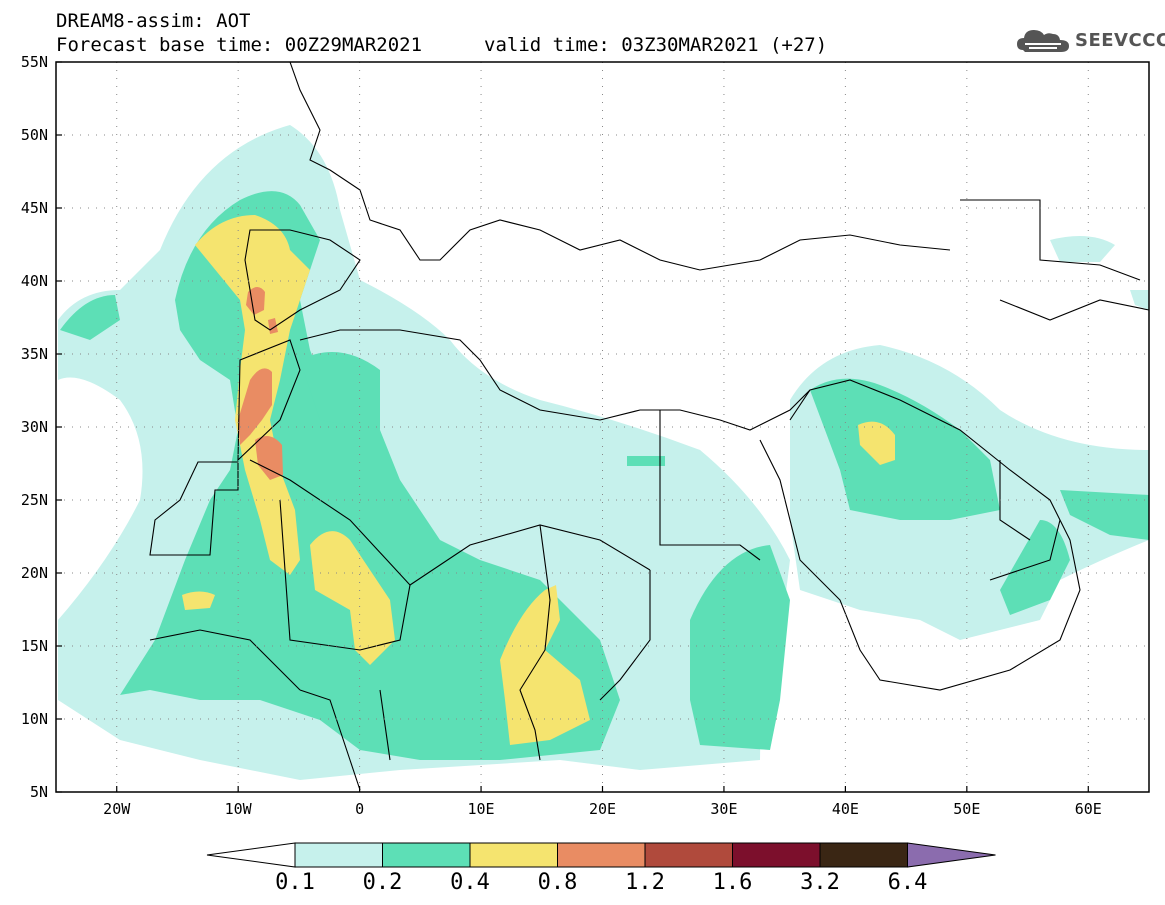  What do you see at coordinates (34, 62) in the screenshot?
I see `lat-label: 55N` at bounding box center [34, 62].